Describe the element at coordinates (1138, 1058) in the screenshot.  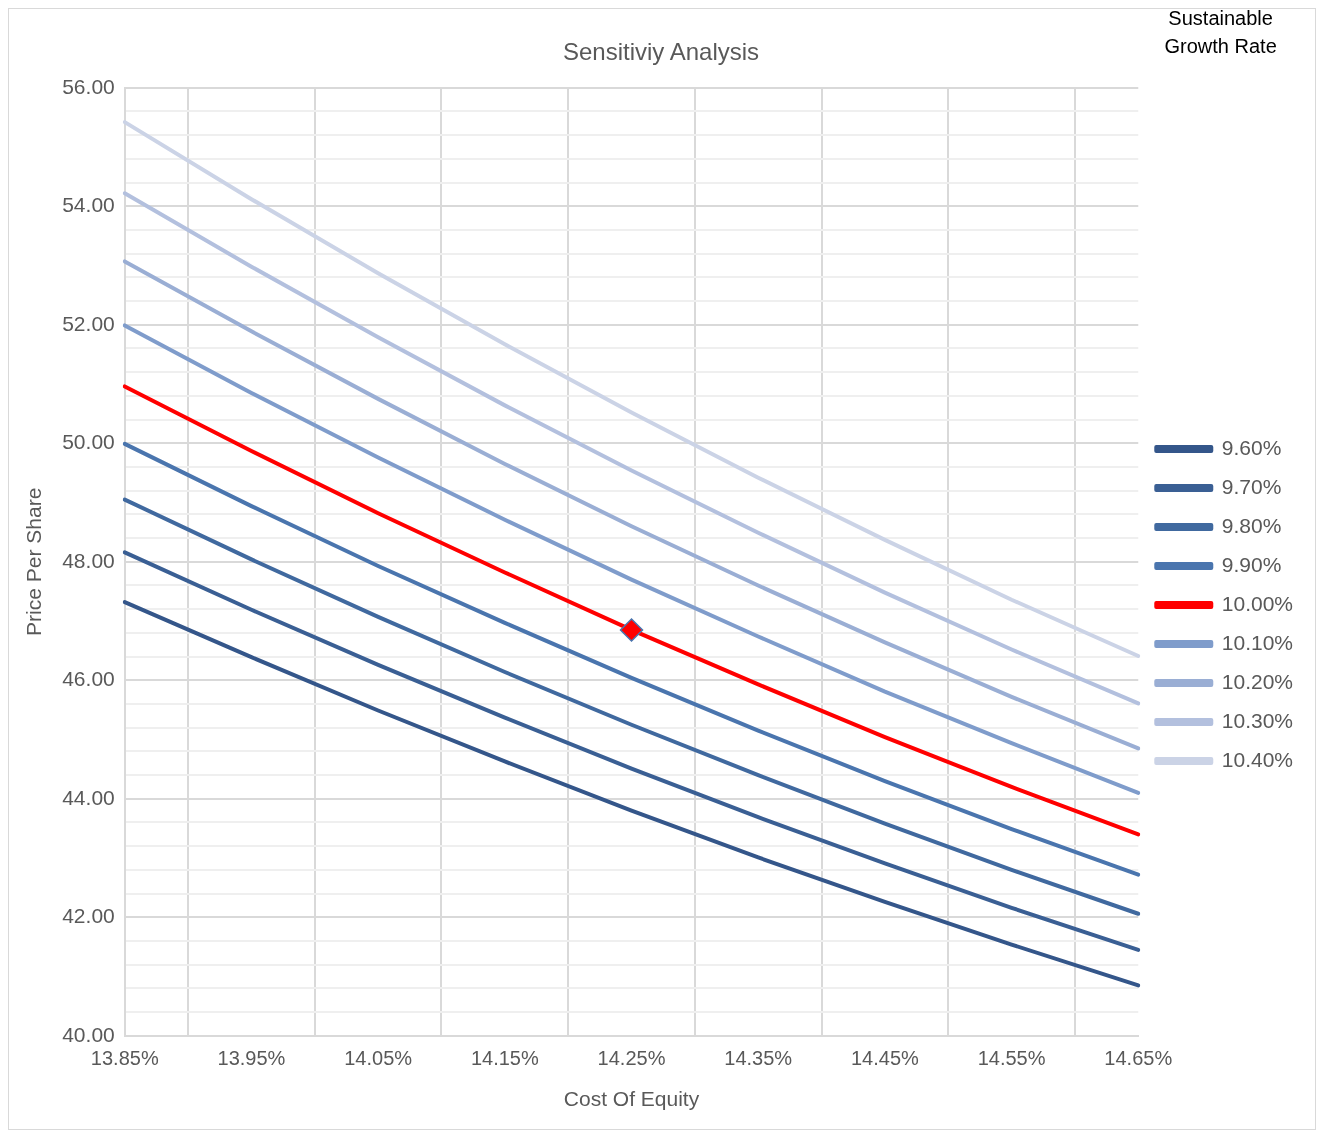
I see `x-tick-label: 14.65%` at that location.